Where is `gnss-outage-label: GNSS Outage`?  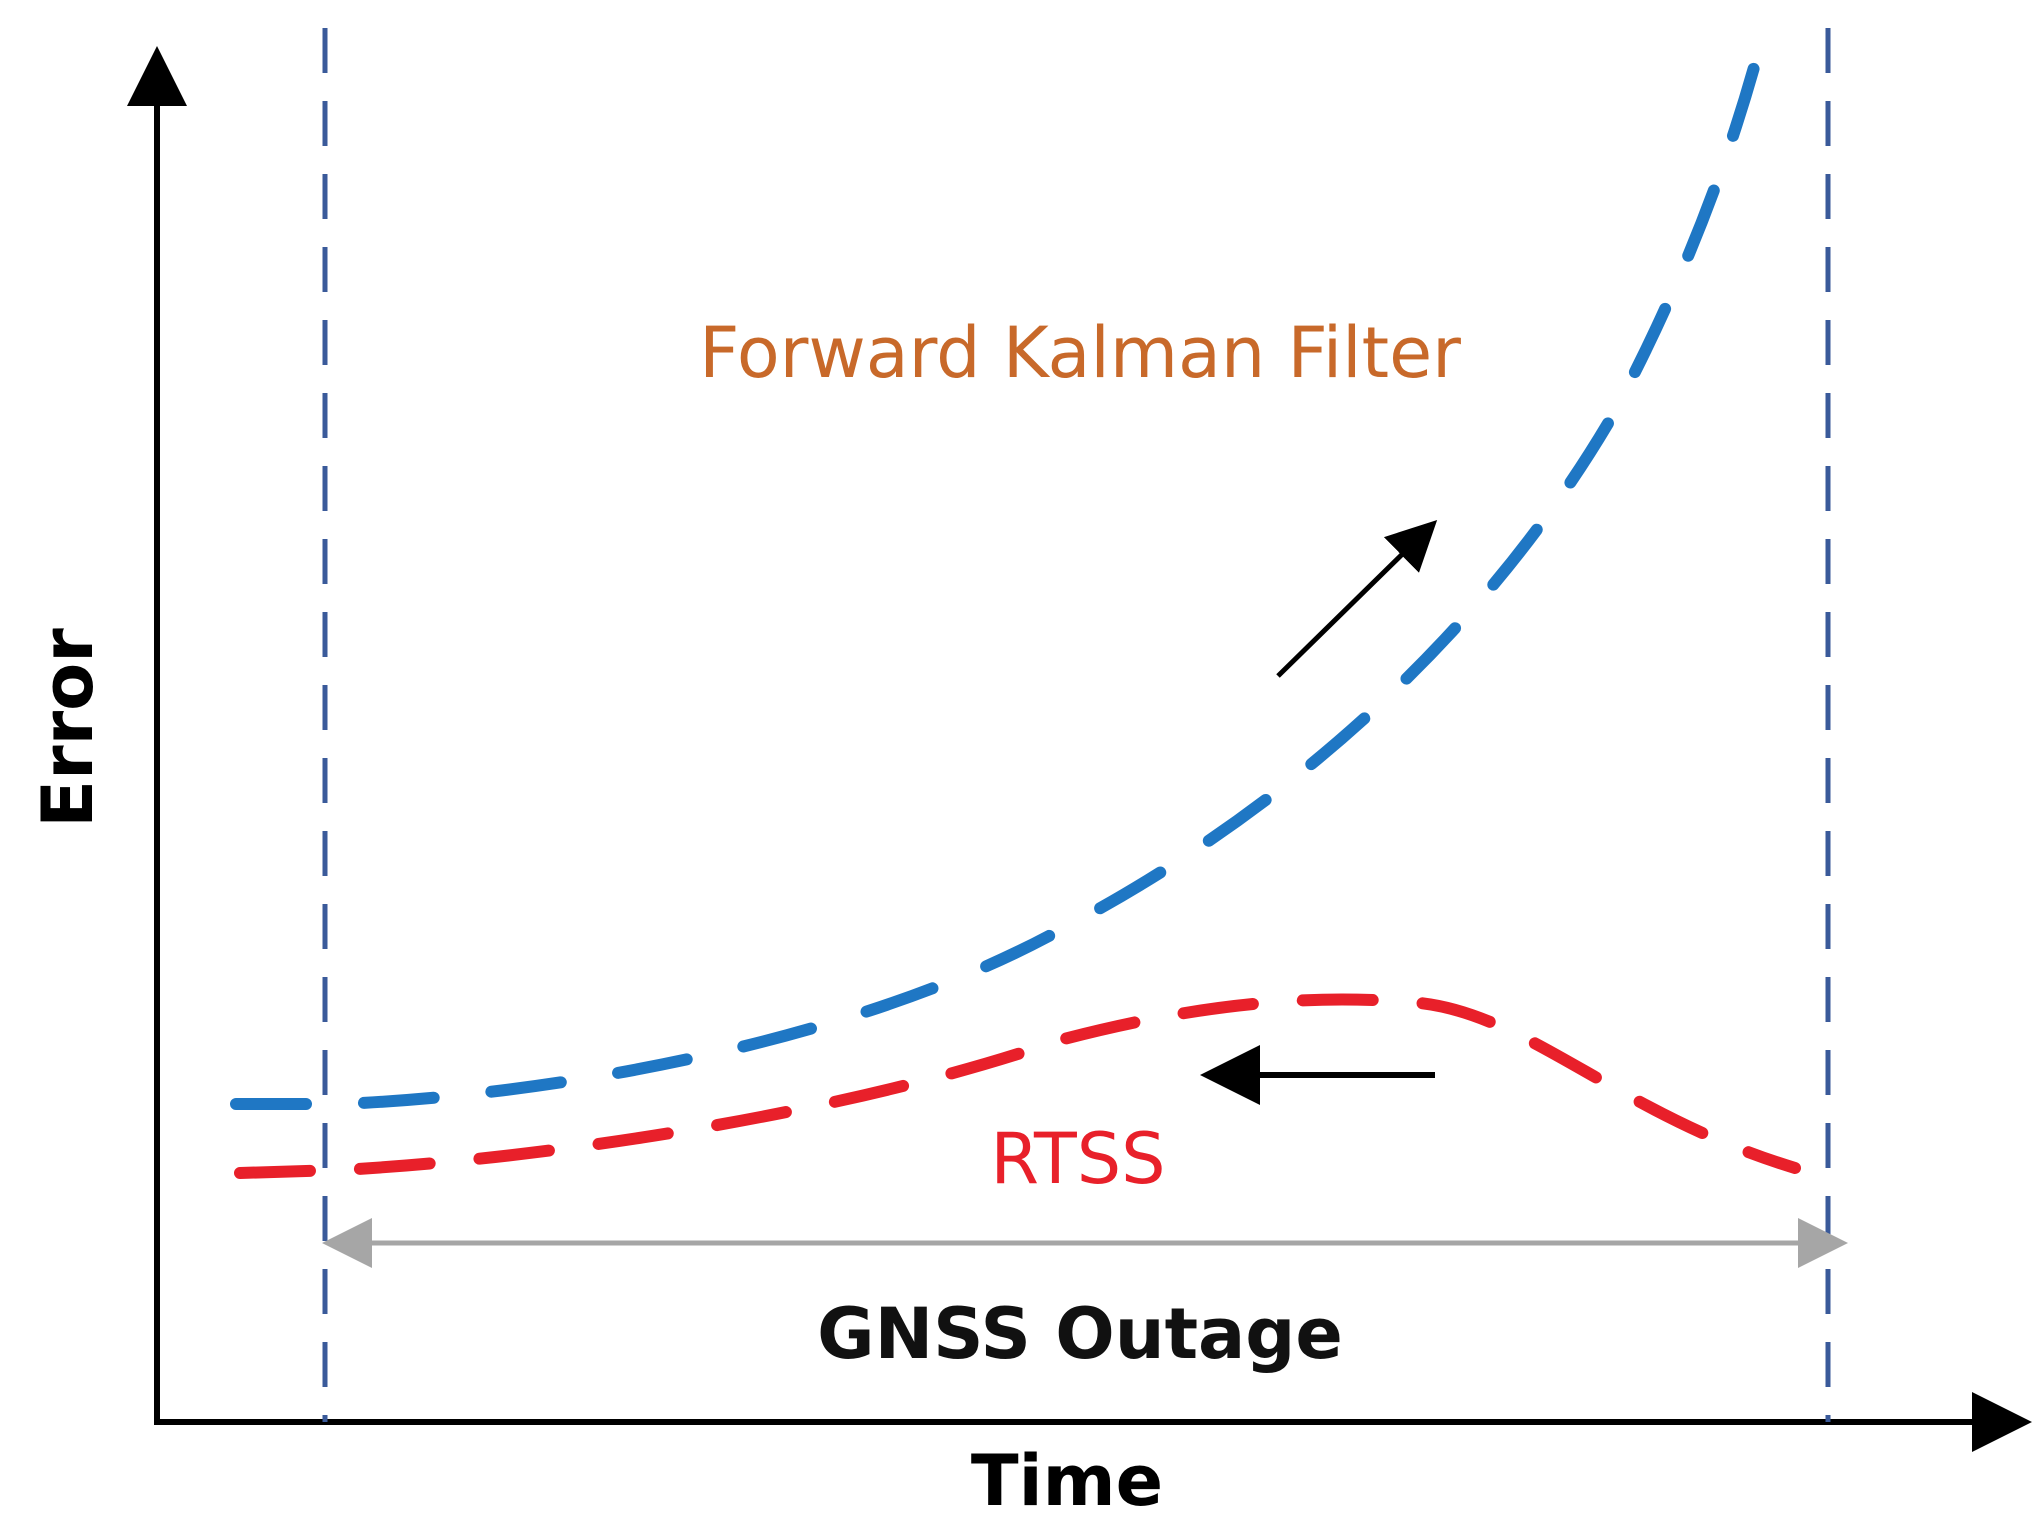 gnss-outage-label: GNSS Outage is located at coordinates (1080, 1334).